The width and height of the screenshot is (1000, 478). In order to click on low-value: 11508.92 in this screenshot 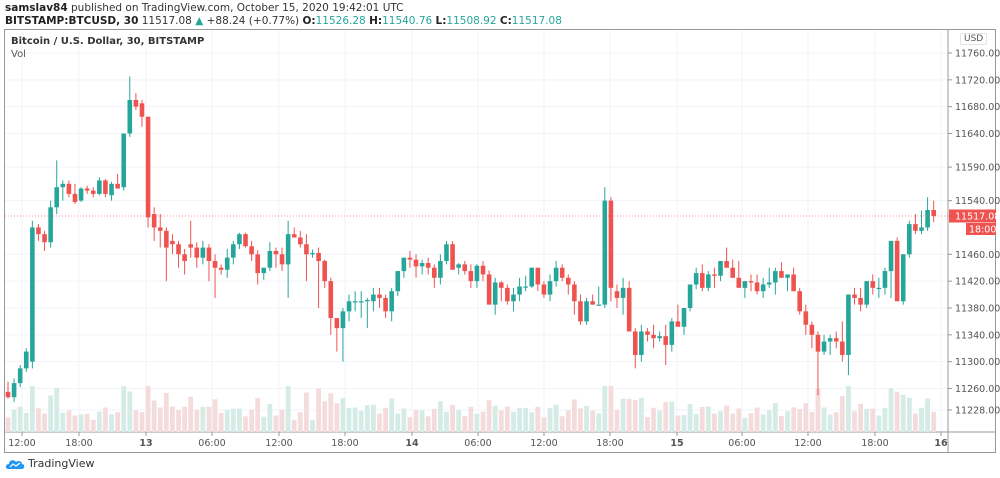, I will do `click(471, 21)`.